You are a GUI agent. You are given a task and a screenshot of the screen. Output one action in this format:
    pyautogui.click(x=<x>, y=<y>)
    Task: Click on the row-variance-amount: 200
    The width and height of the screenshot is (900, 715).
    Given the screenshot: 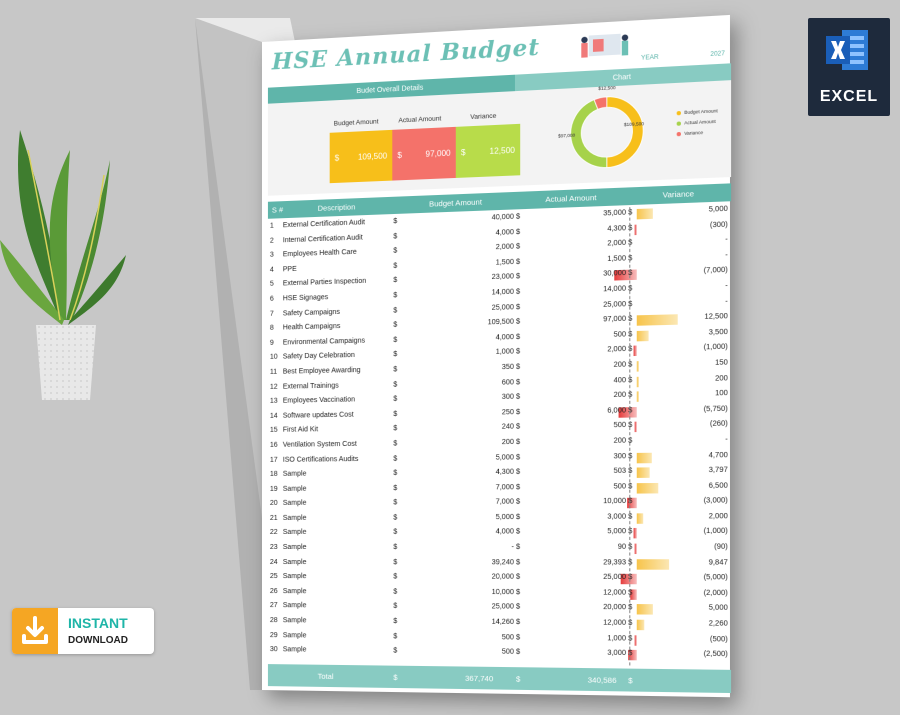 What is the action you would take?
    pyautogui.click(x=721, y=378)
    